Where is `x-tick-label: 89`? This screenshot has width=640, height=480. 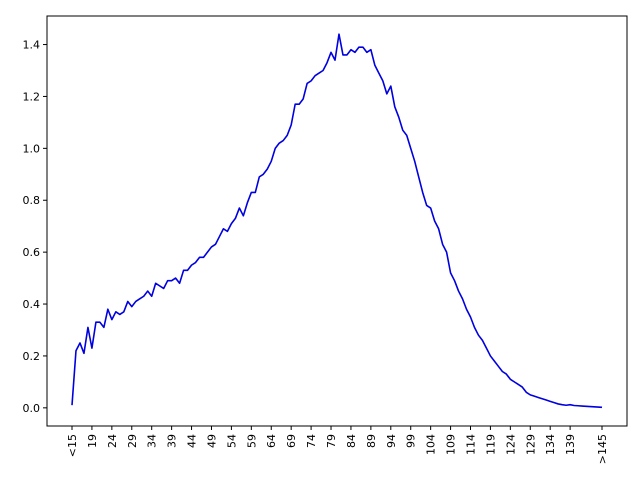 x-tick-label: 89 is located at coordinates (371, 441).